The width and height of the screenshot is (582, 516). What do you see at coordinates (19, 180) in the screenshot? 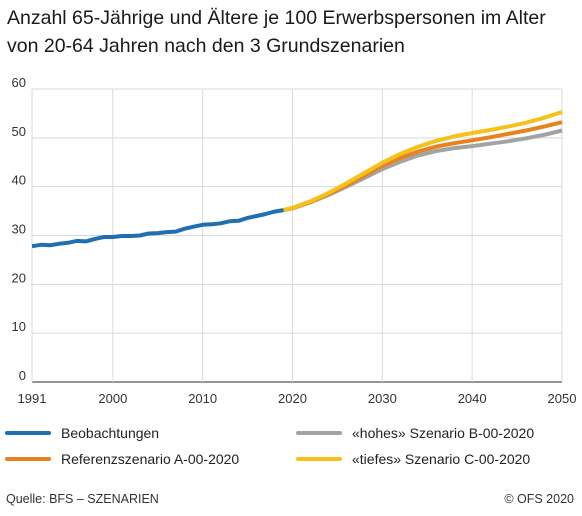
I see `y-tick-label: 40` at bounding box center [19, 180].